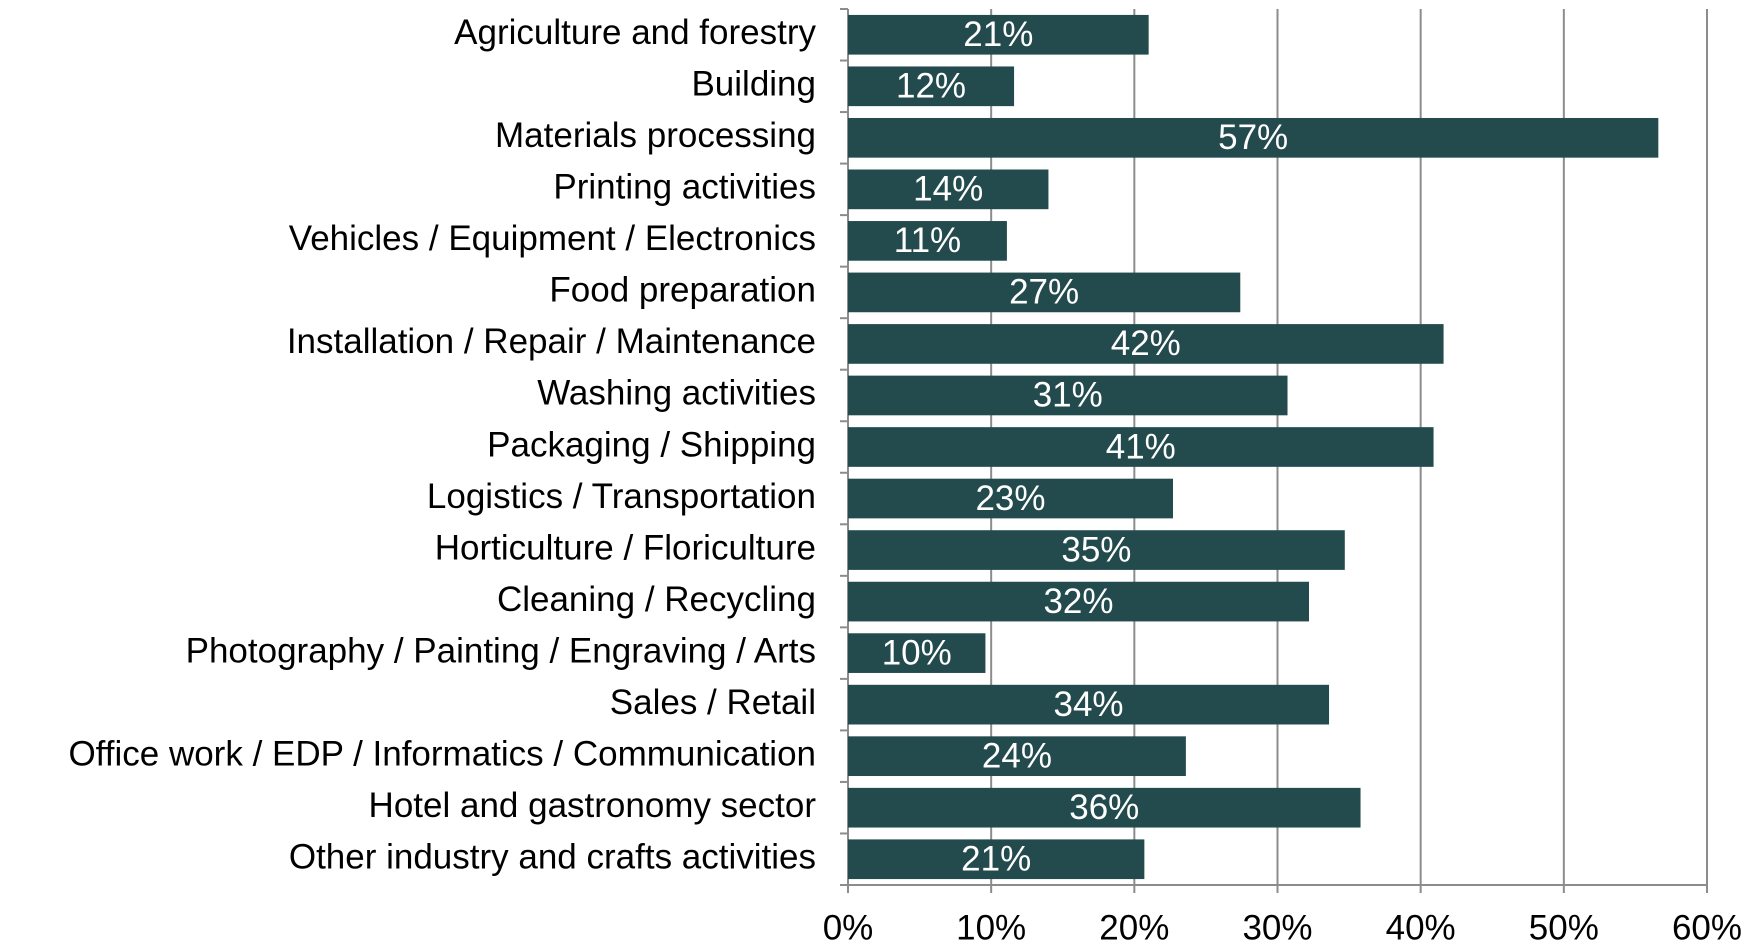  I want to click on x-tick-label: 0%, so click(848, 925).